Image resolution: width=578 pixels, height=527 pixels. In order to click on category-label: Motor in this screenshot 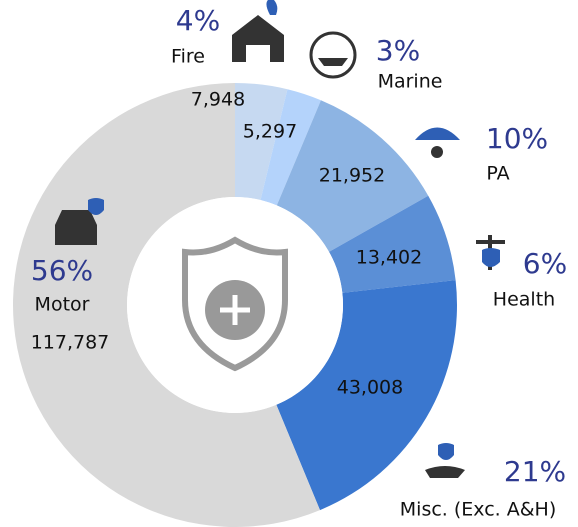, I will do `click(62, 305)`.